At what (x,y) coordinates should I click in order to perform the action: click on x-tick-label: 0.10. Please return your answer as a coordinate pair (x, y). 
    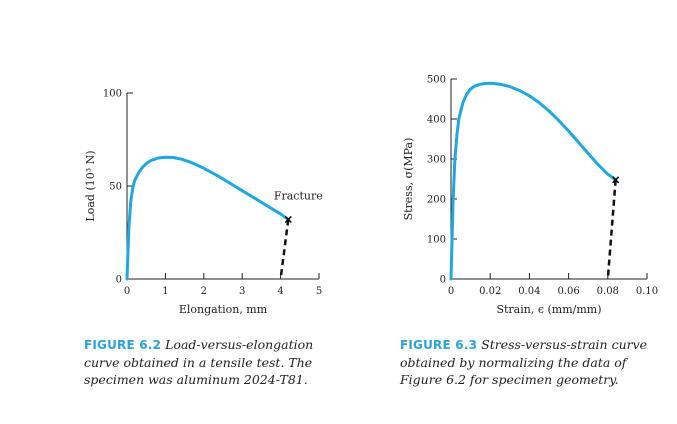
    Looking at the image, I should click on (647, 291).